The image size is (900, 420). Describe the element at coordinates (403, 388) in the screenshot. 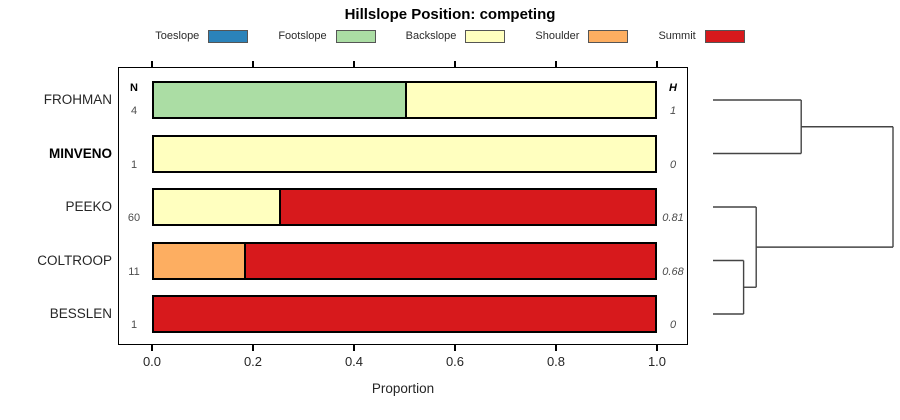

I see `x-axis-label: Proportion` at that location.